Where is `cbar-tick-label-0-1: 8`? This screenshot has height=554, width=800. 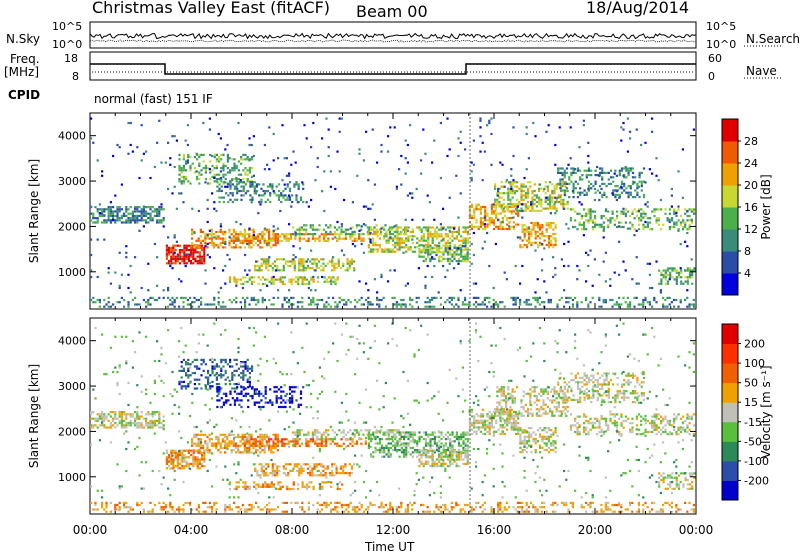
cbar-tick-label-0-1: 8 is located at coordinates (747, 251).